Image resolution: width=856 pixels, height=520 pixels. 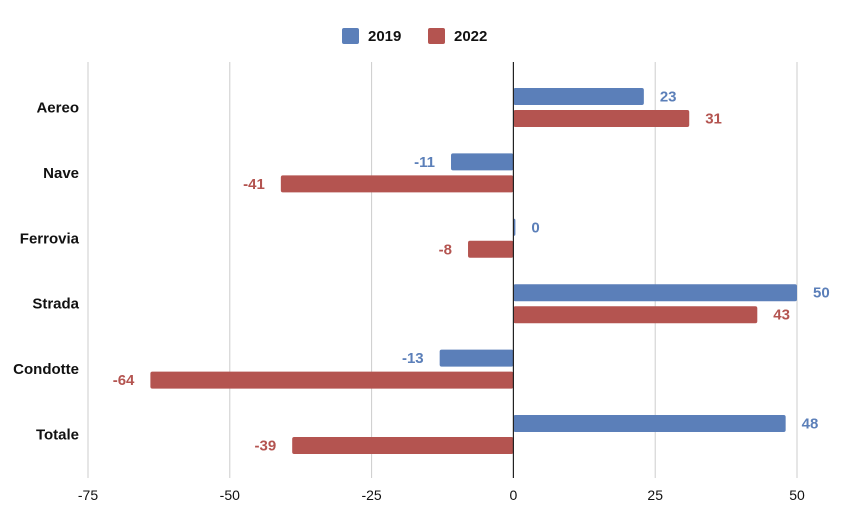 I want to click on x-tick-label: -25, so click(x=371, y=495).